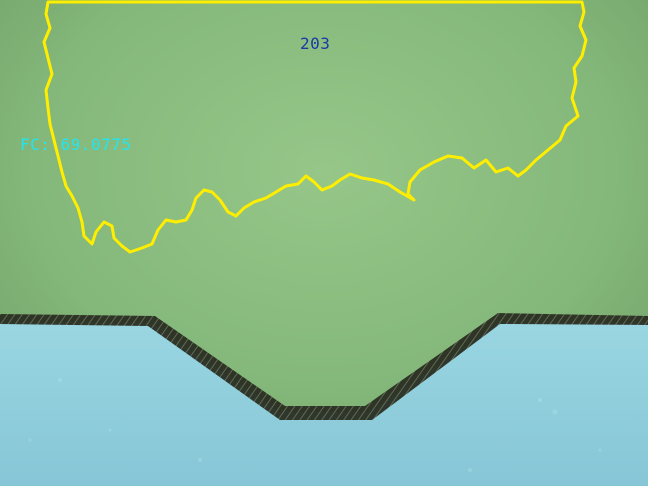 This screenshot has width=648, height=486. What do you see at coordinates (76, 144) in the screenshot?
I see `fc-value-label: FC: 69.0775` at bounding box center [76, 144].